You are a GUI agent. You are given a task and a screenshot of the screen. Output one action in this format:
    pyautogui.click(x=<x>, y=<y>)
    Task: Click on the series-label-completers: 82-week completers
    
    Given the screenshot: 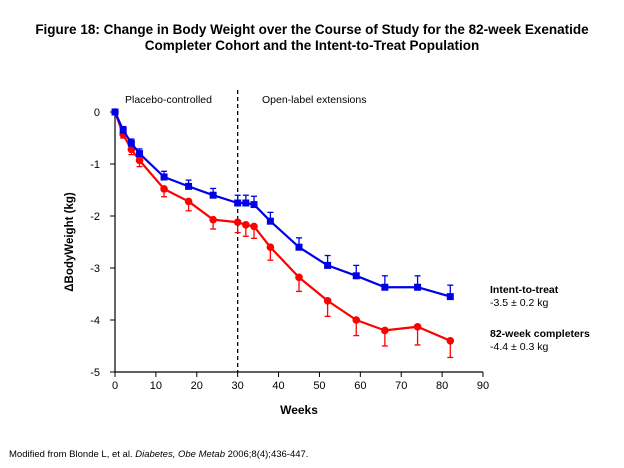 What is the action you would take?
    pyautogui.click(x=540, y=334)
    